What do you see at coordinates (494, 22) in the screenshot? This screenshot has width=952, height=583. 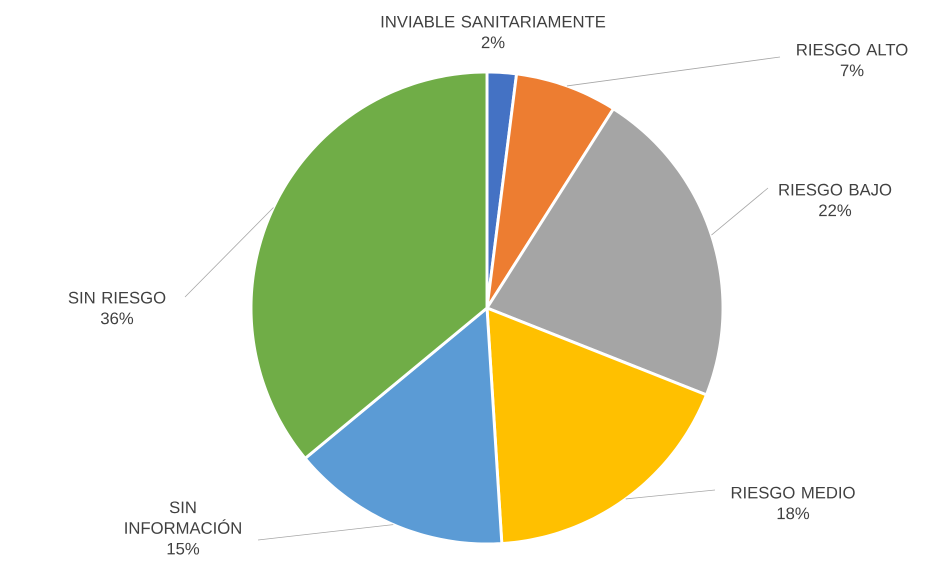 I see `slice-label: INVIABLE SANITARIAMENTE` at bounding box center [494, 22].